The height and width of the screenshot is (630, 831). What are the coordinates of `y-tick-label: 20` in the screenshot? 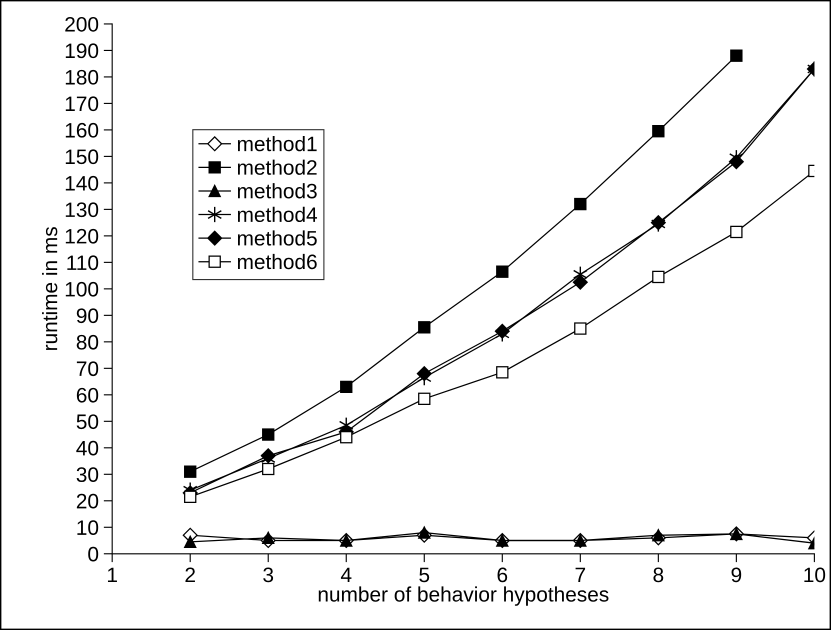 It's located at (87, 501).